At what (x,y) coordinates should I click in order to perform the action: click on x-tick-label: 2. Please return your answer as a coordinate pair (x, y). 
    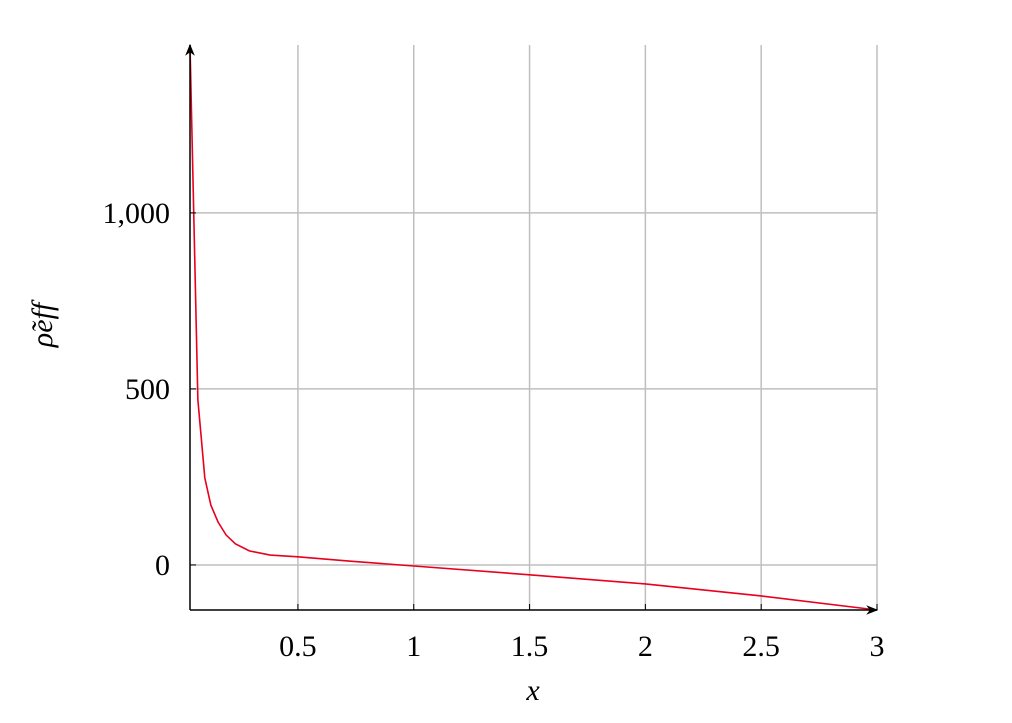
    Looking at the image, I should click on (645, 646).